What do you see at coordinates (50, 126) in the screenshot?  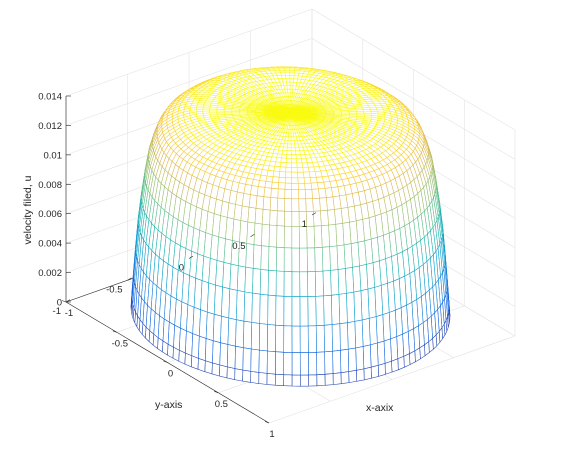 I see `z-tick-label: 0.012` at bounding box center [50, 126].